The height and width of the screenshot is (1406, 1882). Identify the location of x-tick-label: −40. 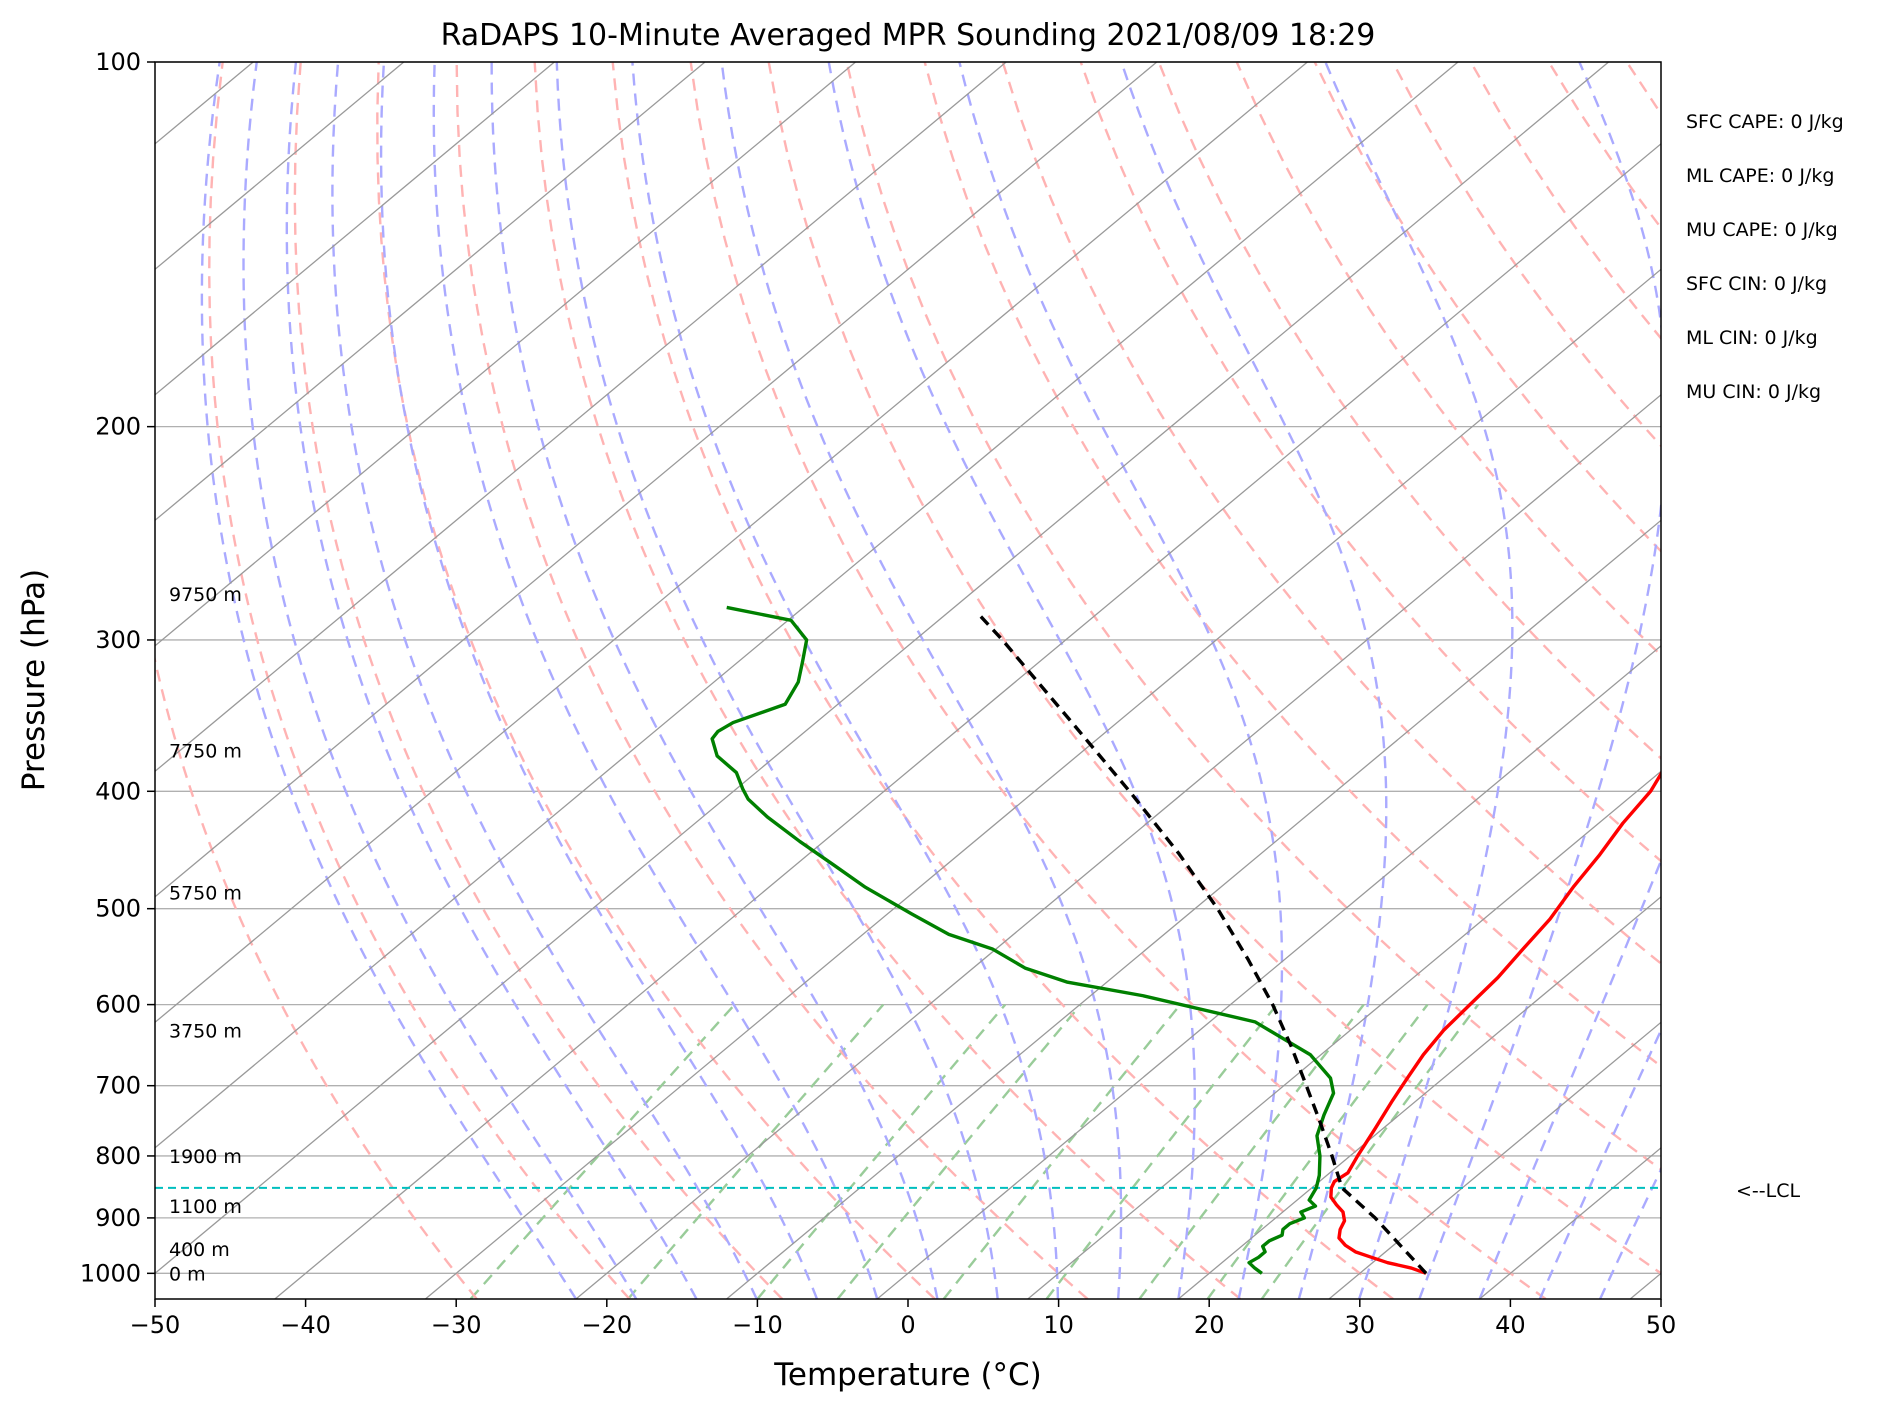
(305, 1325).